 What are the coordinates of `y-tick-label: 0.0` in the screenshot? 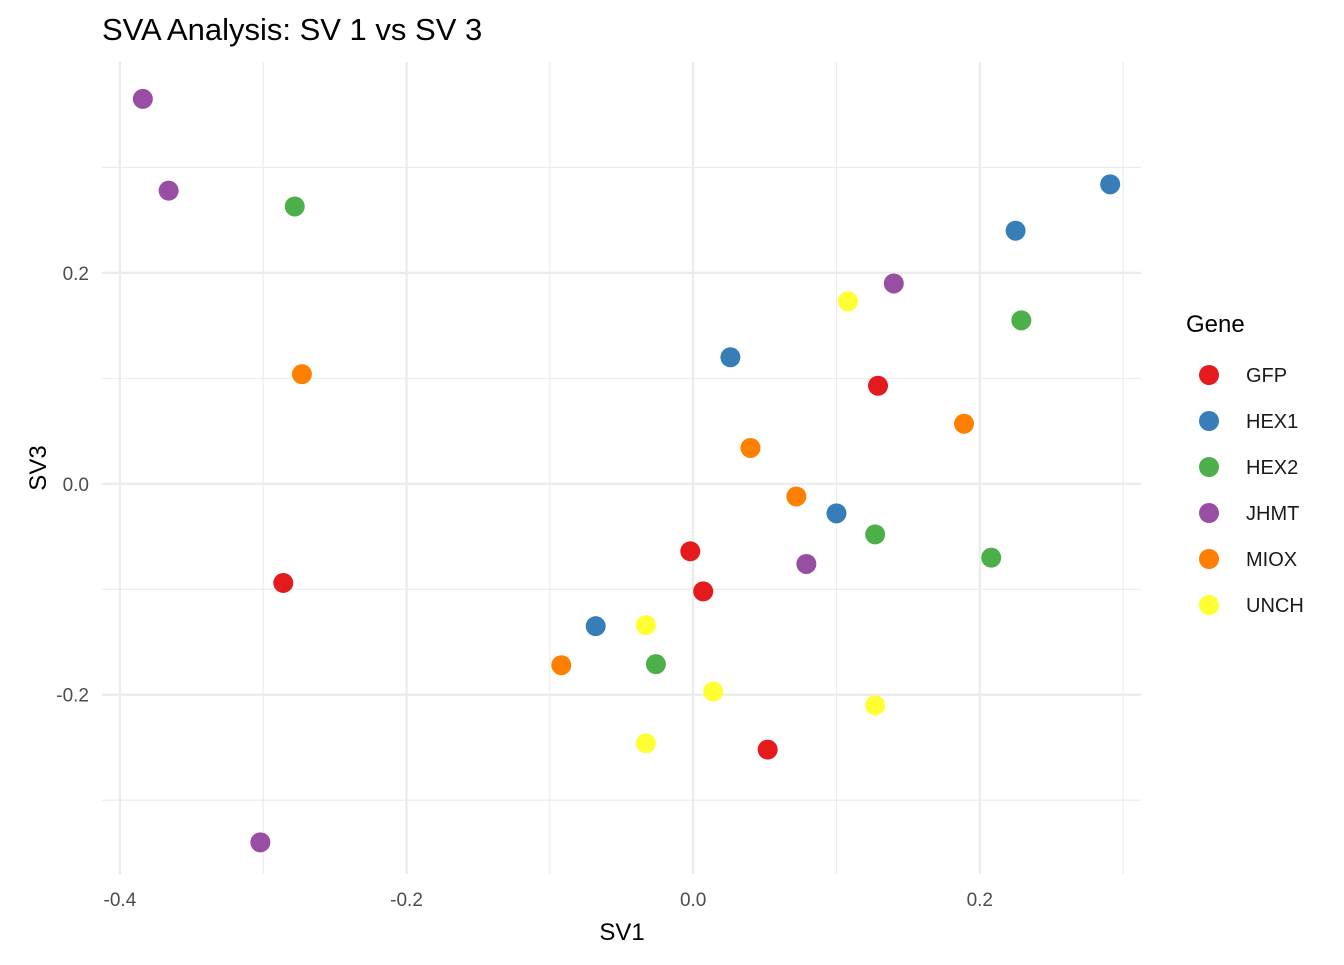 It's located at (76, 485).